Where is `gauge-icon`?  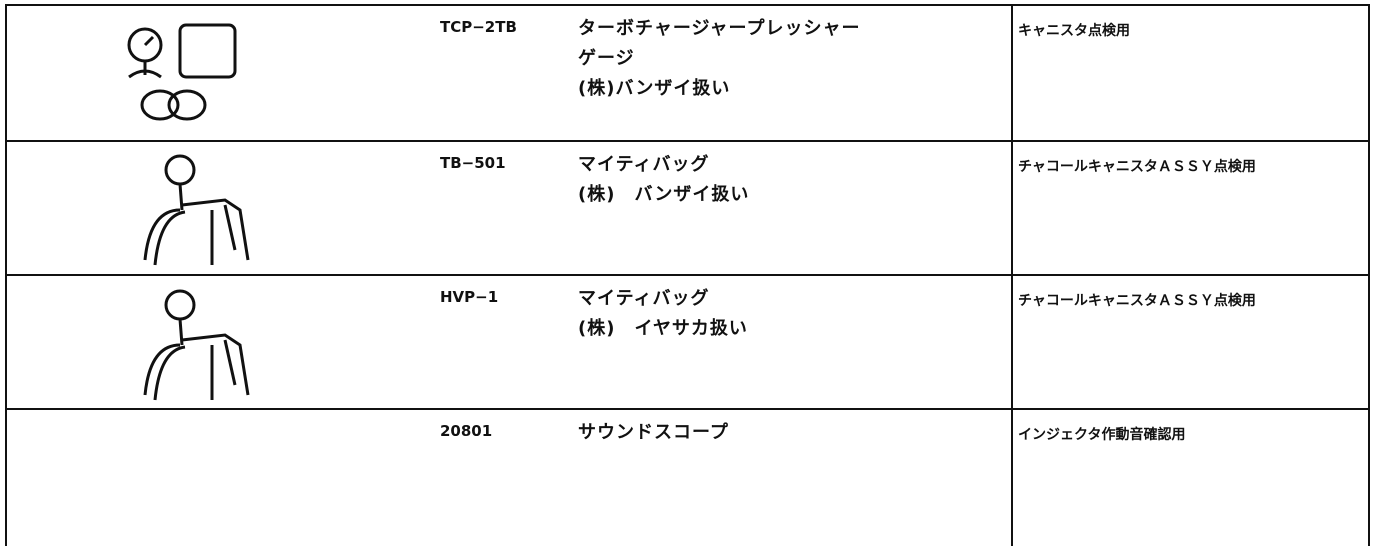 gauge-icon is located at coordinates (182, 72).